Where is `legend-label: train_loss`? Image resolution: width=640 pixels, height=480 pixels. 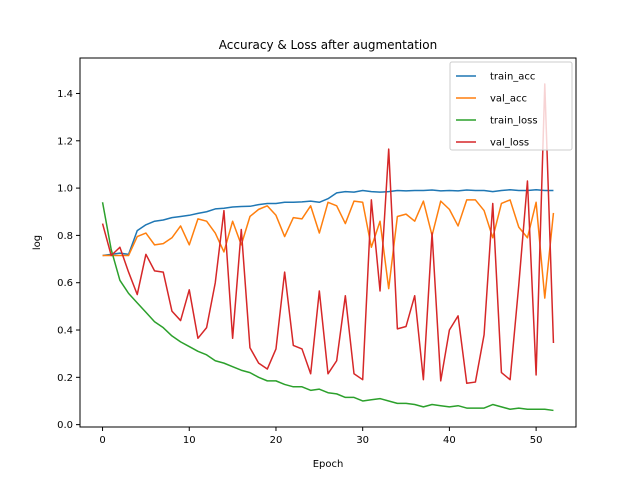 legend-label: train_loss is located at coordinates (514, 121).